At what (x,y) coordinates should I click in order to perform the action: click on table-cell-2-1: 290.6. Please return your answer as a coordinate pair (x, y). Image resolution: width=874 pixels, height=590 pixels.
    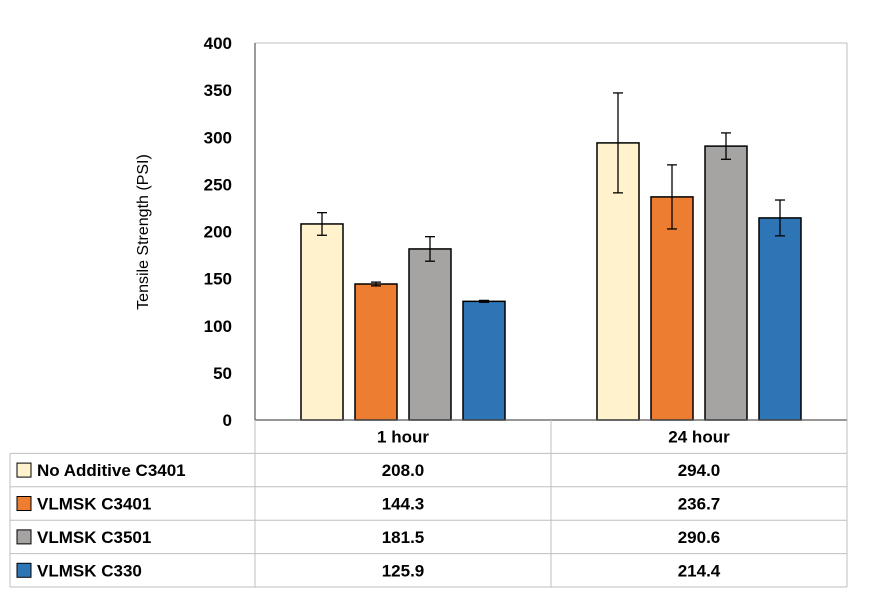
    Looking at the image, I should click on (699, 537).